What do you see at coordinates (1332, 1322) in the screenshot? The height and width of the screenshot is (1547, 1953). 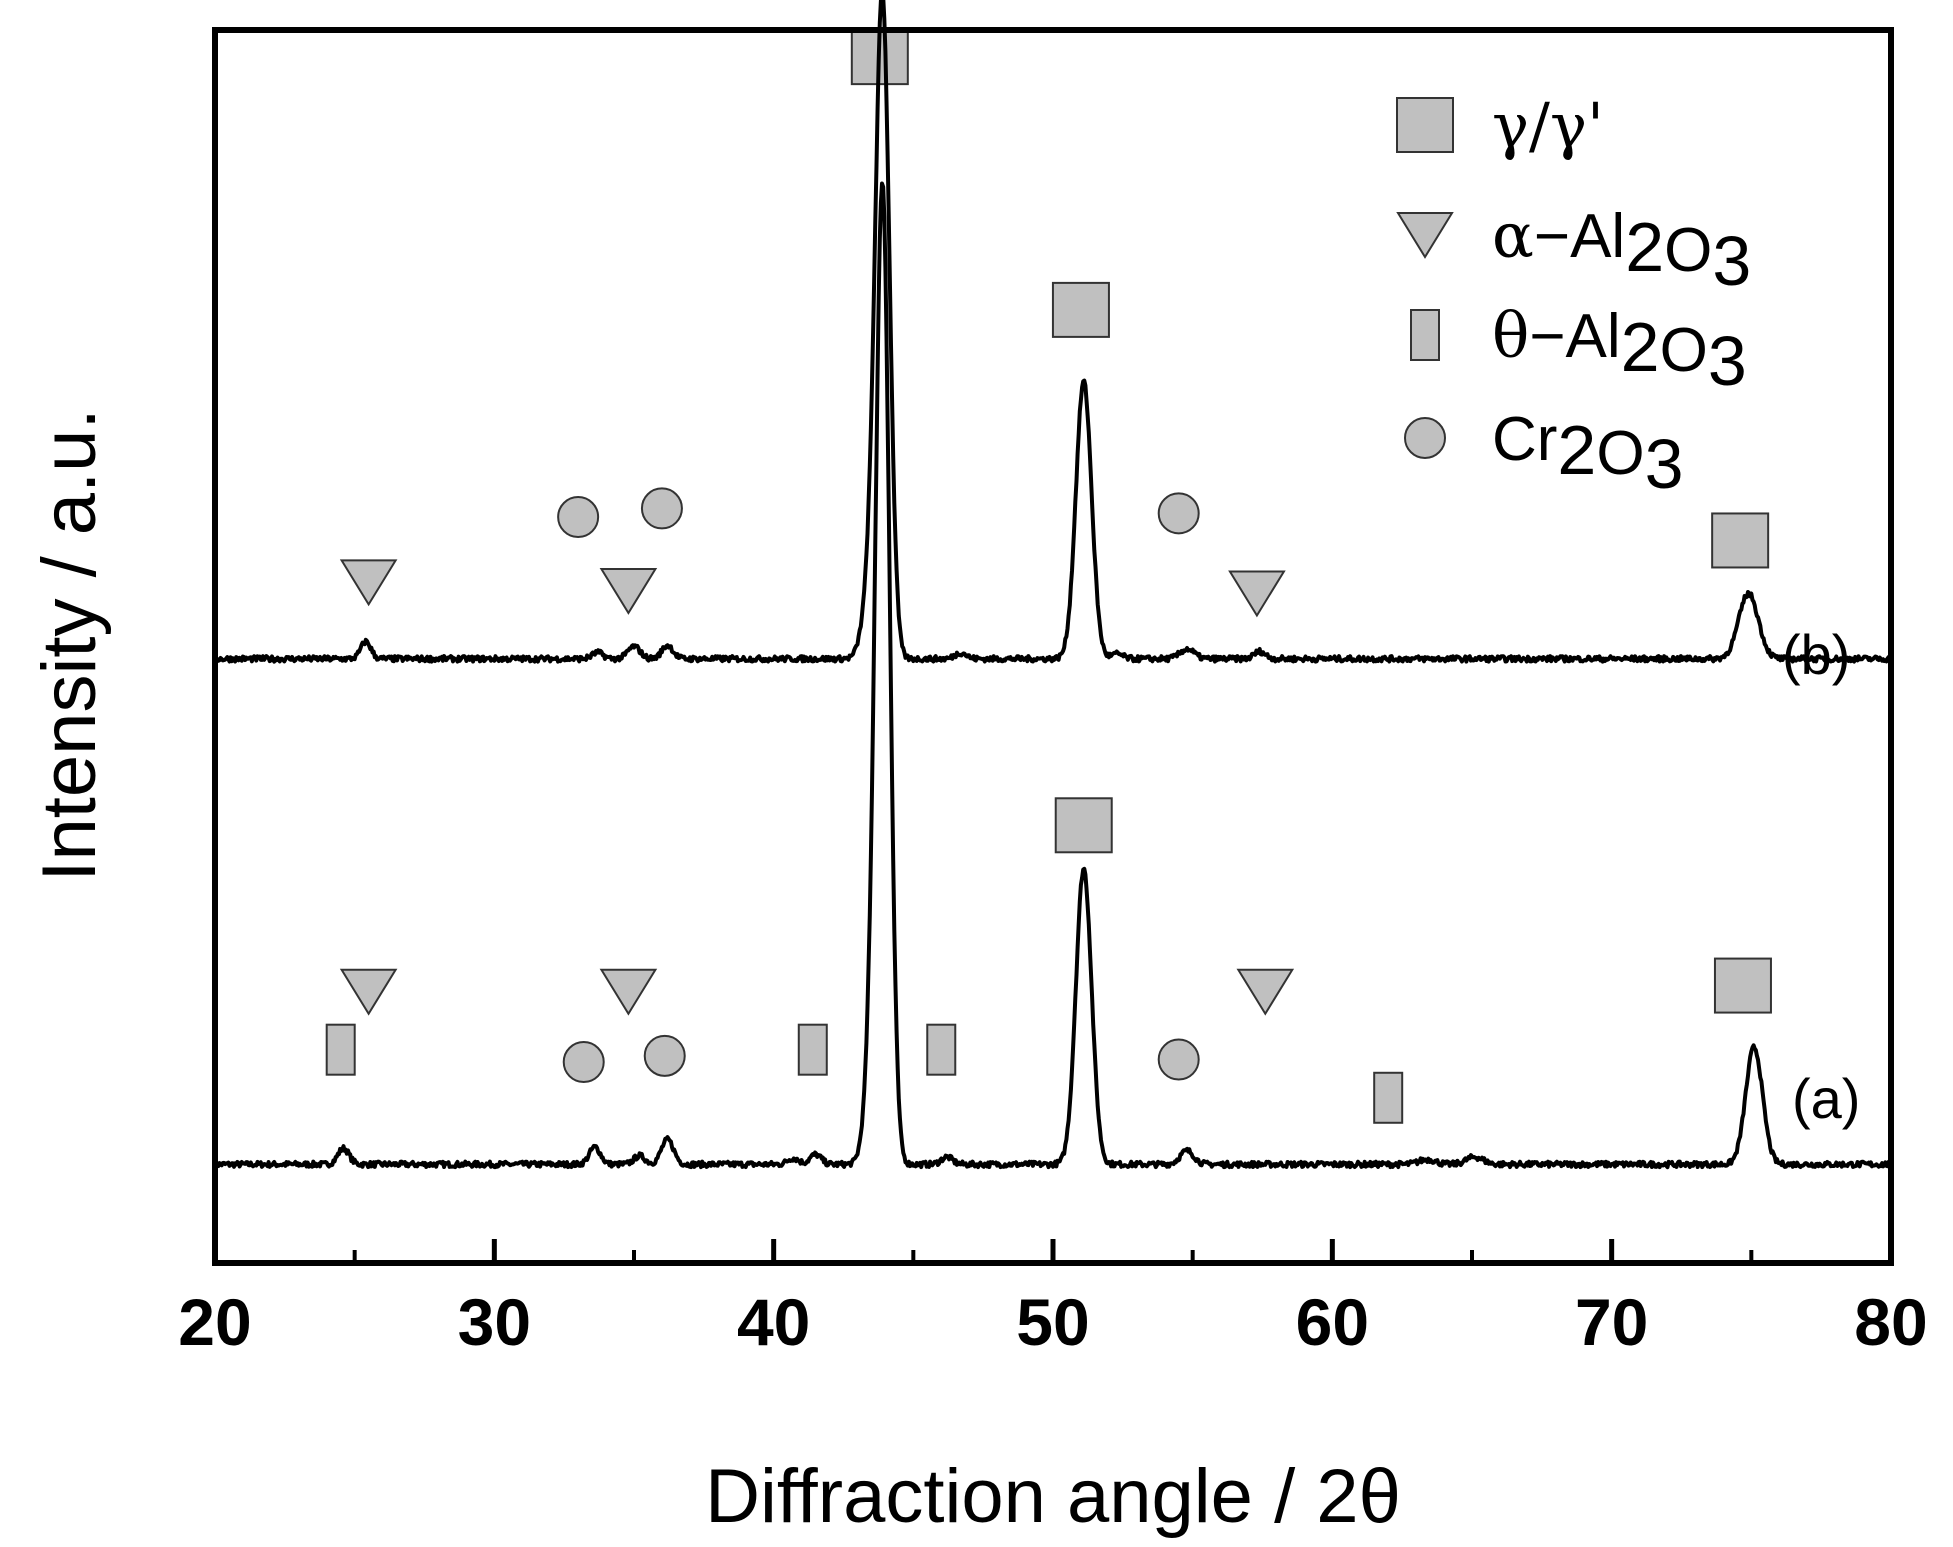 I see `tick-label: 60` at bounding box center [1332, 1322].